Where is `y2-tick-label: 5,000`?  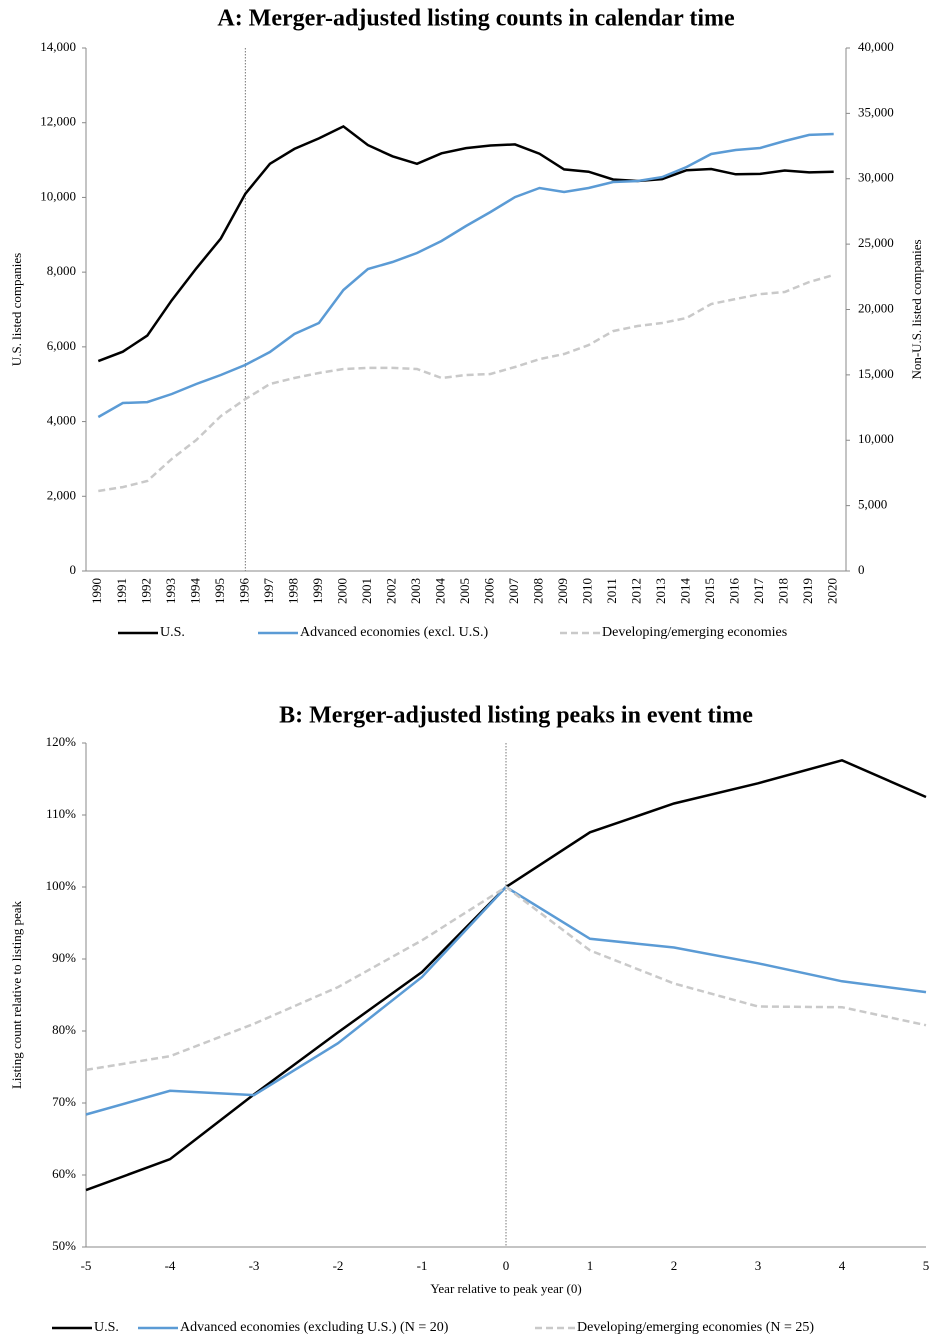 y2-tick-label: 5,000 is located at coordinates (872, 504).